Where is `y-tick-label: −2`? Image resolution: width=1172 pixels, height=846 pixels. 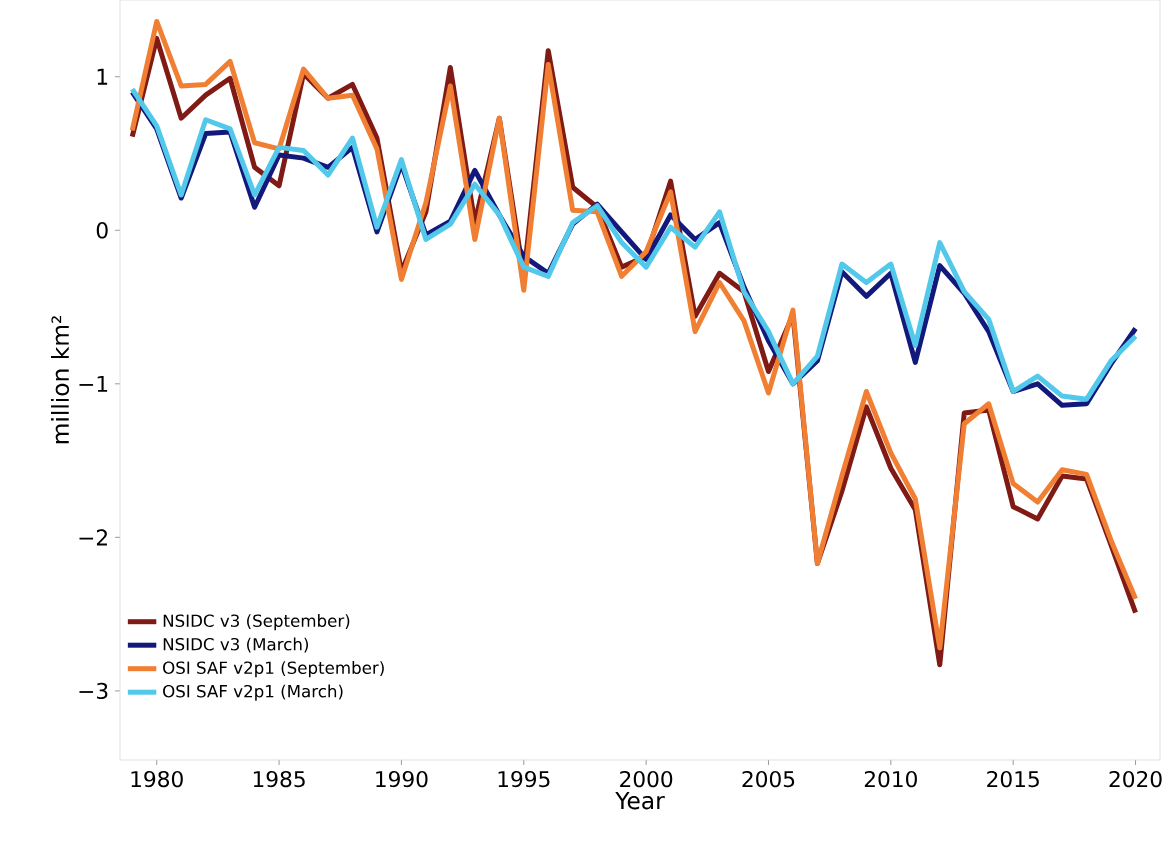
y-tick-label: −2 is located at coordinates (93, 537).